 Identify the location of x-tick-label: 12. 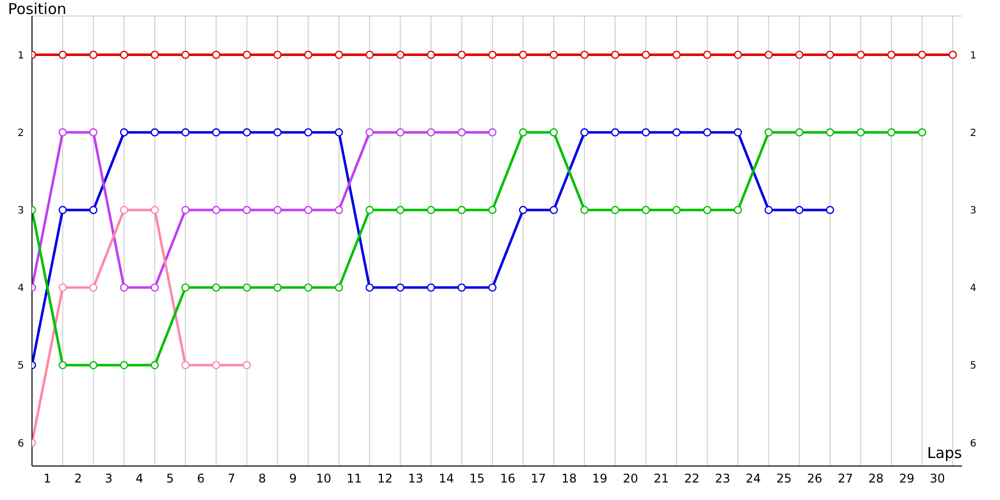
(385, 479).